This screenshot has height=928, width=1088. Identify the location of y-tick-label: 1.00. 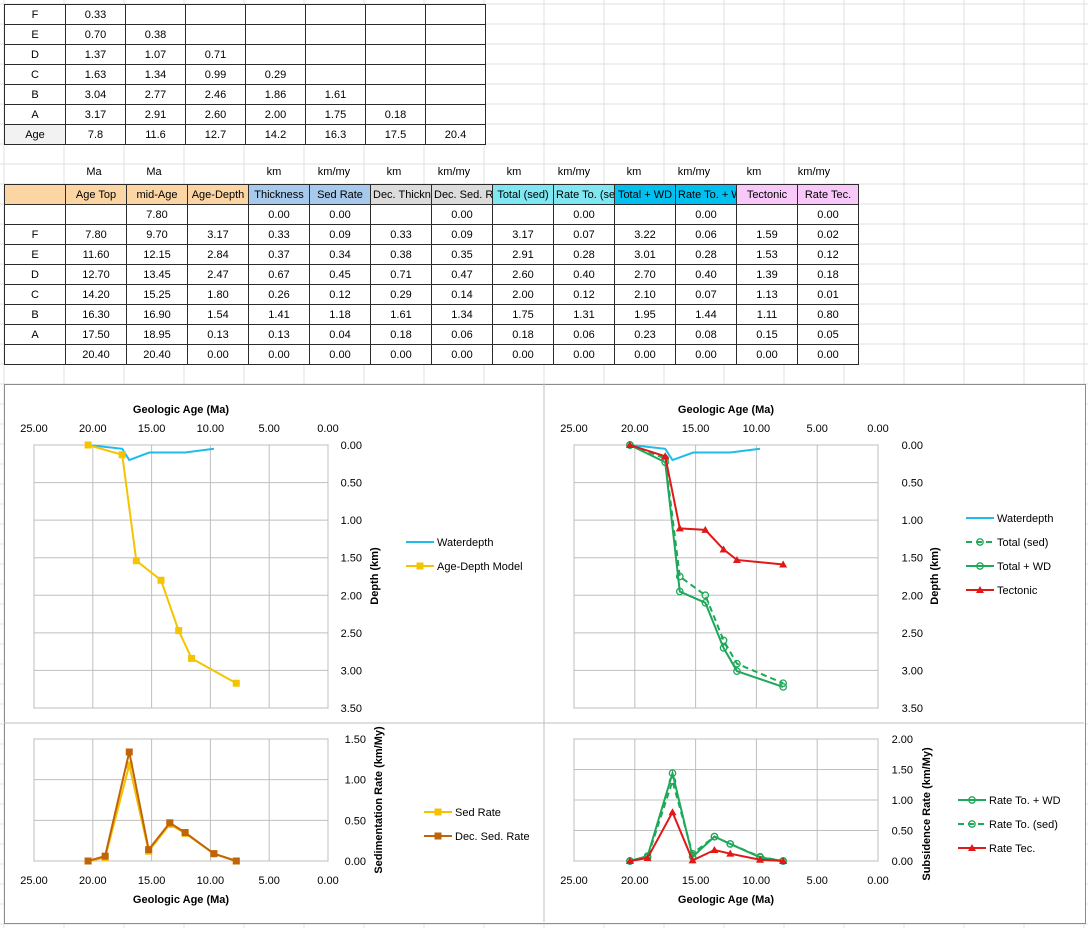
(351, 521).